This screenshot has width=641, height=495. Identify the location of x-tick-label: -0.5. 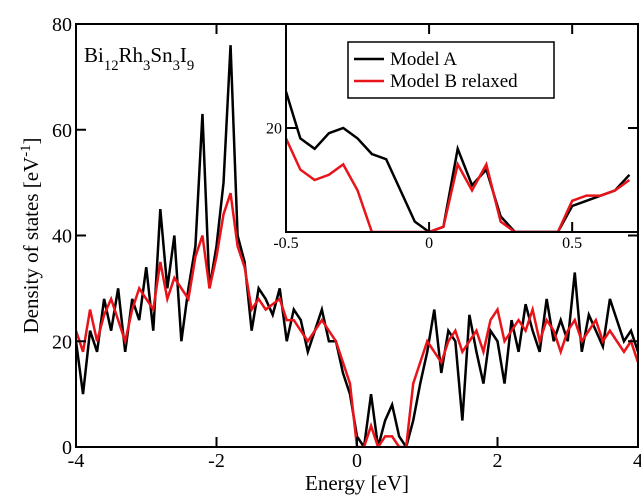
(285, 243).